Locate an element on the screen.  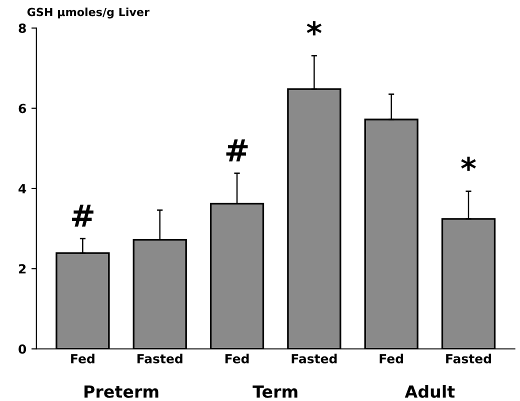
y-tick-label: 6 is located at coordinates (22, 109).